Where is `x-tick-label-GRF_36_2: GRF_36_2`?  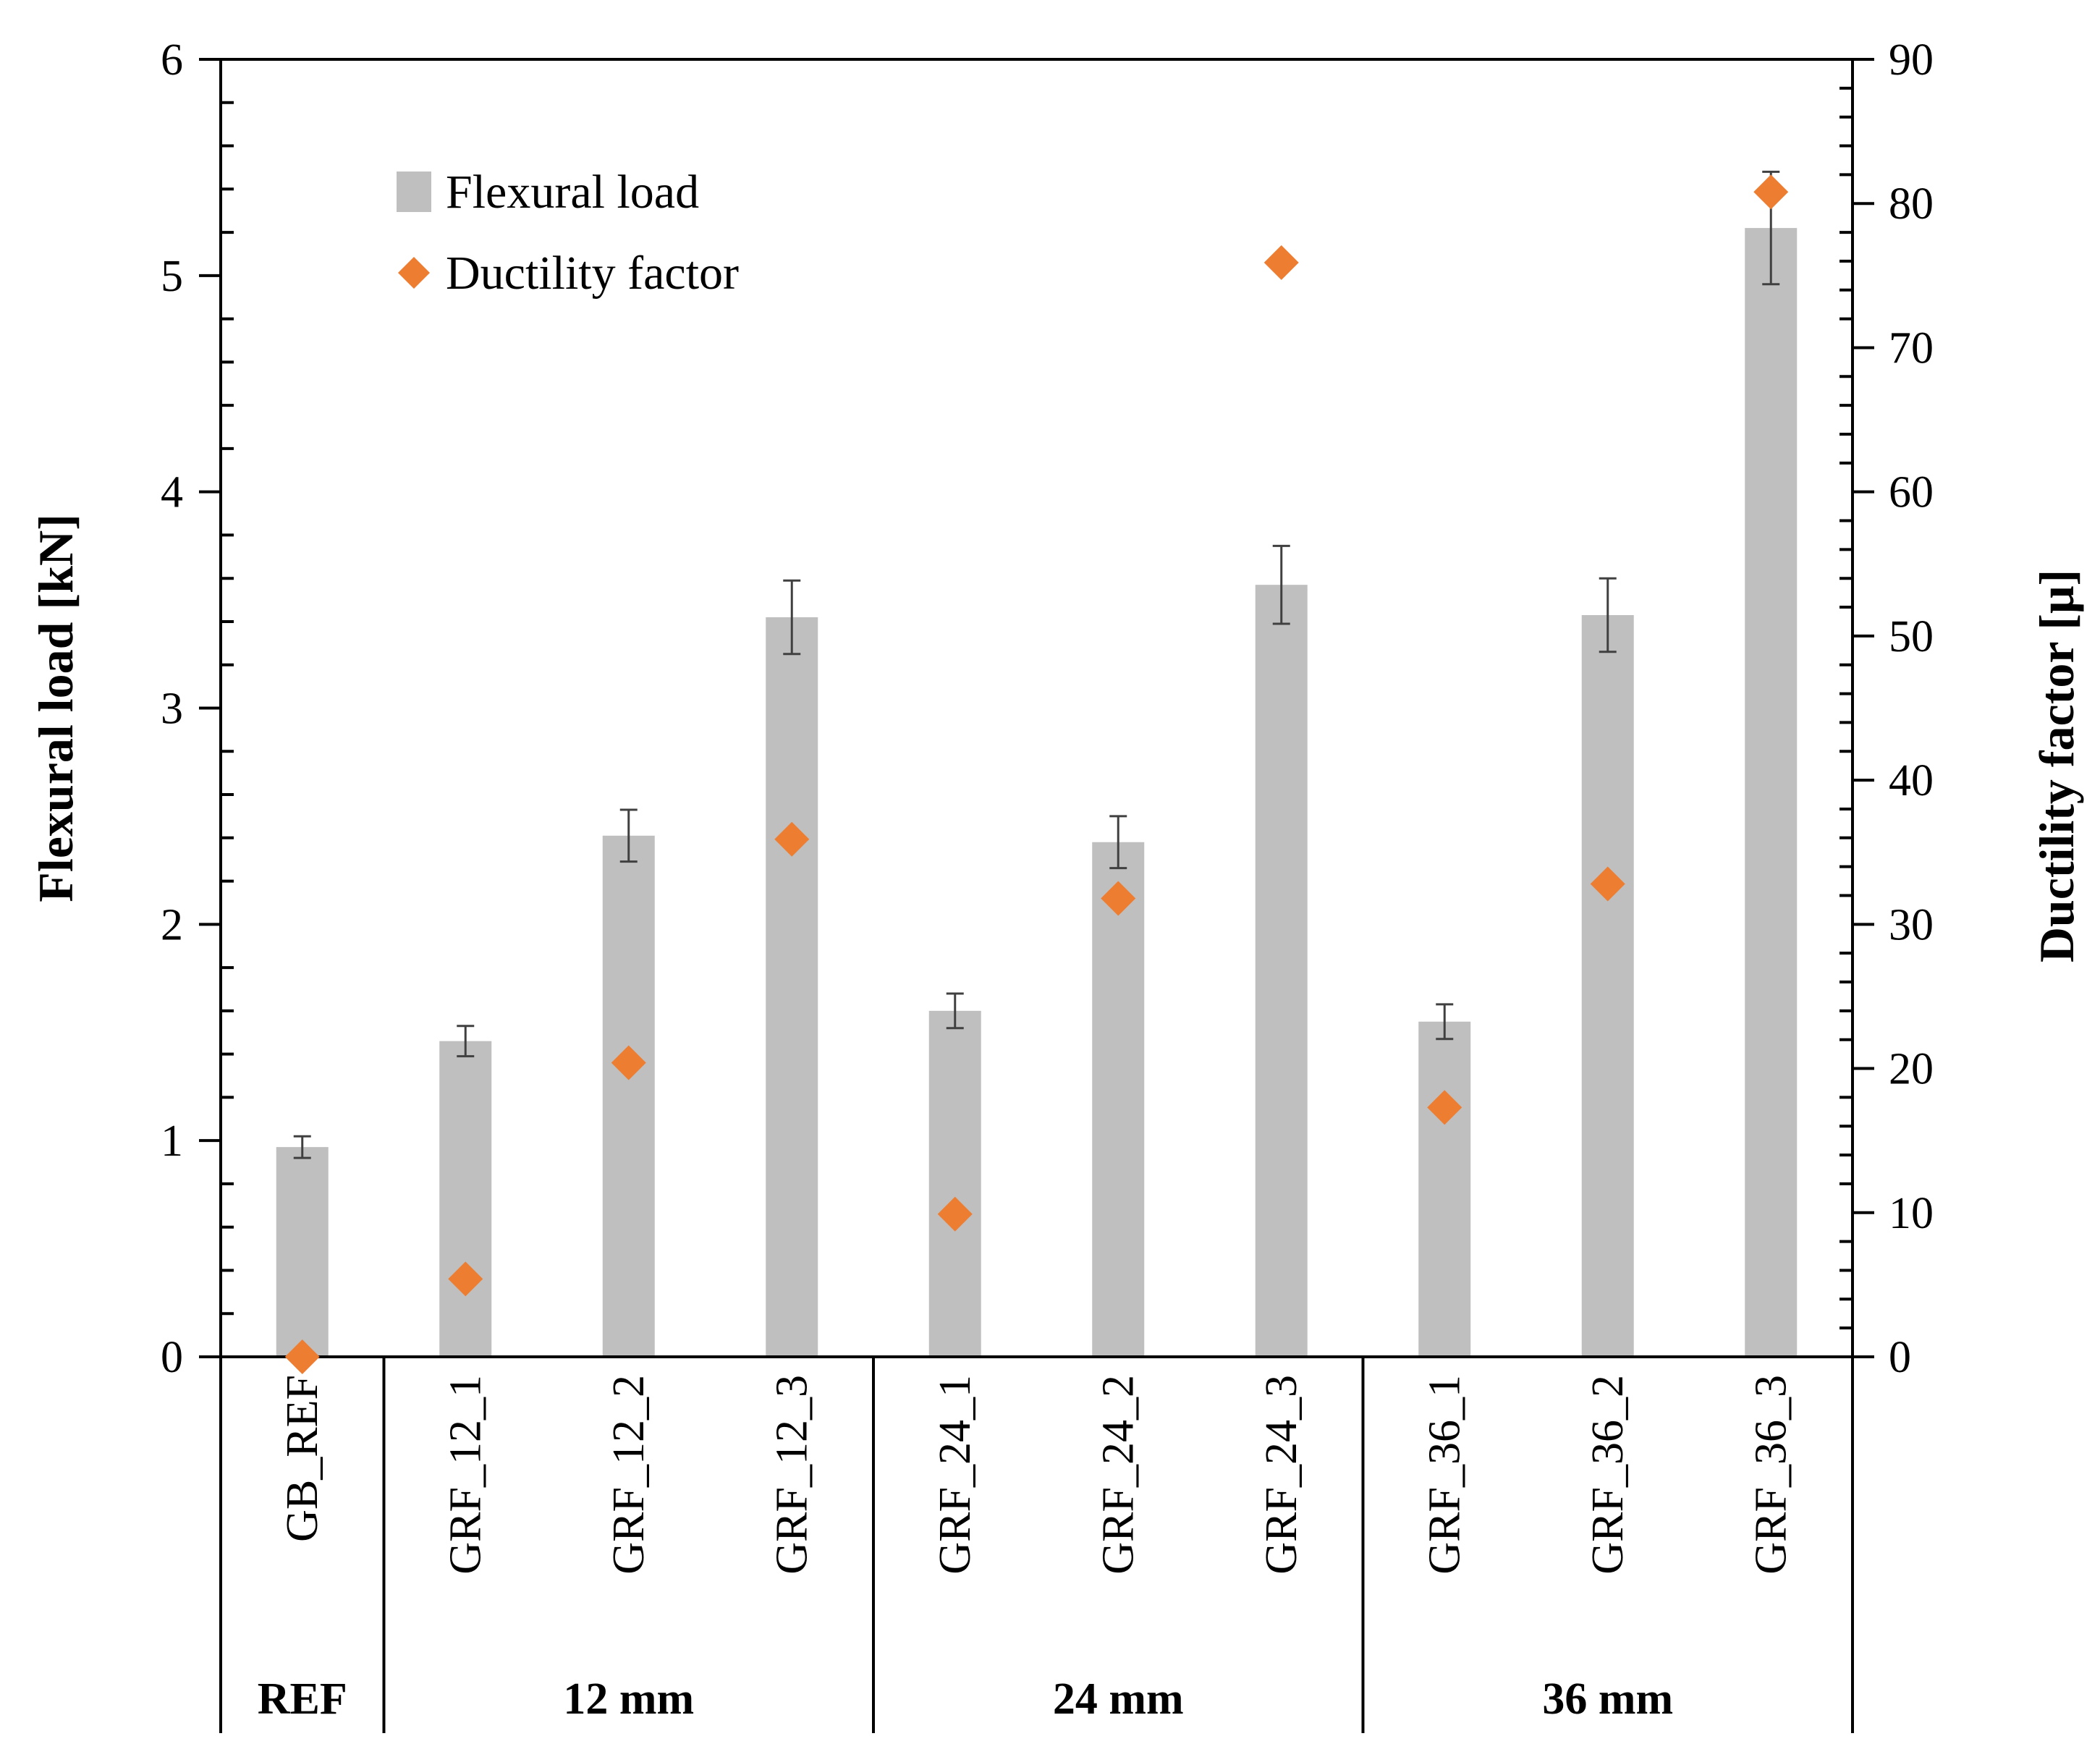
x-tick-label-GRF_36_2: GRF_36_2 is located at coordinates (1608, 1475).